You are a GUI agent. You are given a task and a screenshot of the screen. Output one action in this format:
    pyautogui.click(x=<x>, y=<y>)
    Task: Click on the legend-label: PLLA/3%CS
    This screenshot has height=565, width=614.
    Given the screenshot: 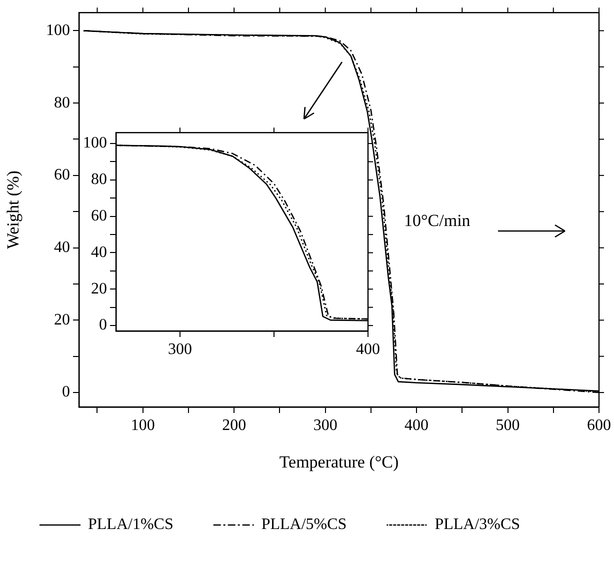 What is the action you would take?
    pyautogui.click(x=477, y=525)
    